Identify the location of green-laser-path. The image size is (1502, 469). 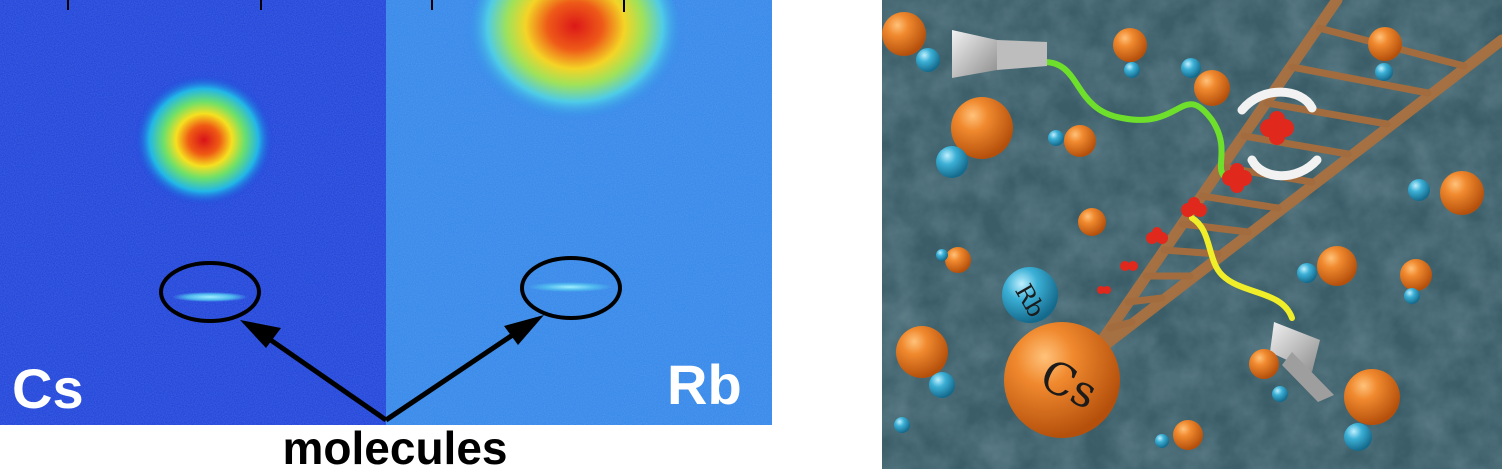
(1134, 119).